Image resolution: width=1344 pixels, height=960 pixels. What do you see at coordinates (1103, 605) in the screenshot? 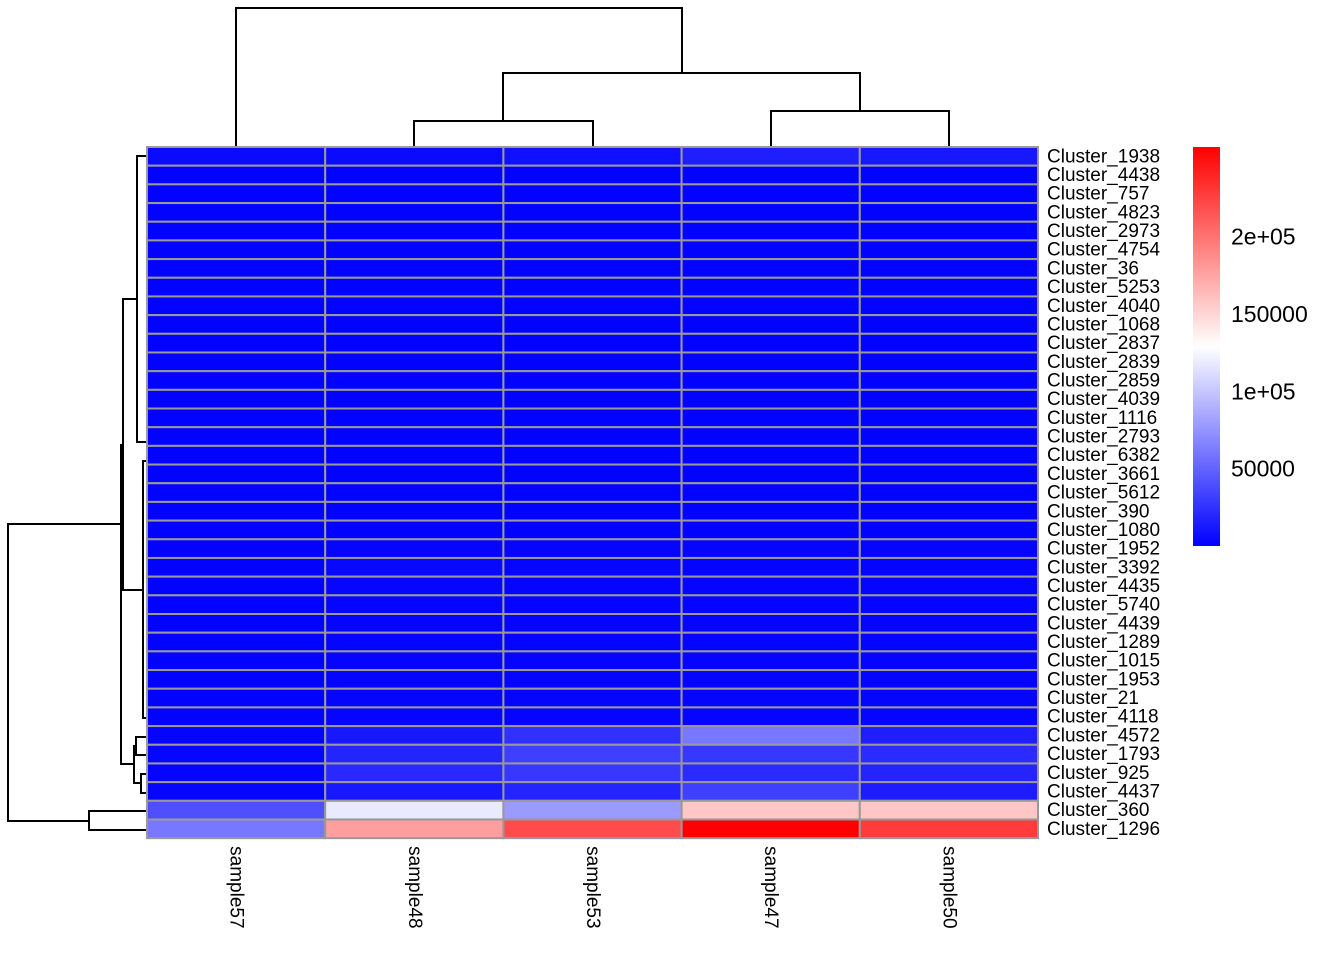
I see `row-label: Cluster_5740` at bounding box center [1103, 605].